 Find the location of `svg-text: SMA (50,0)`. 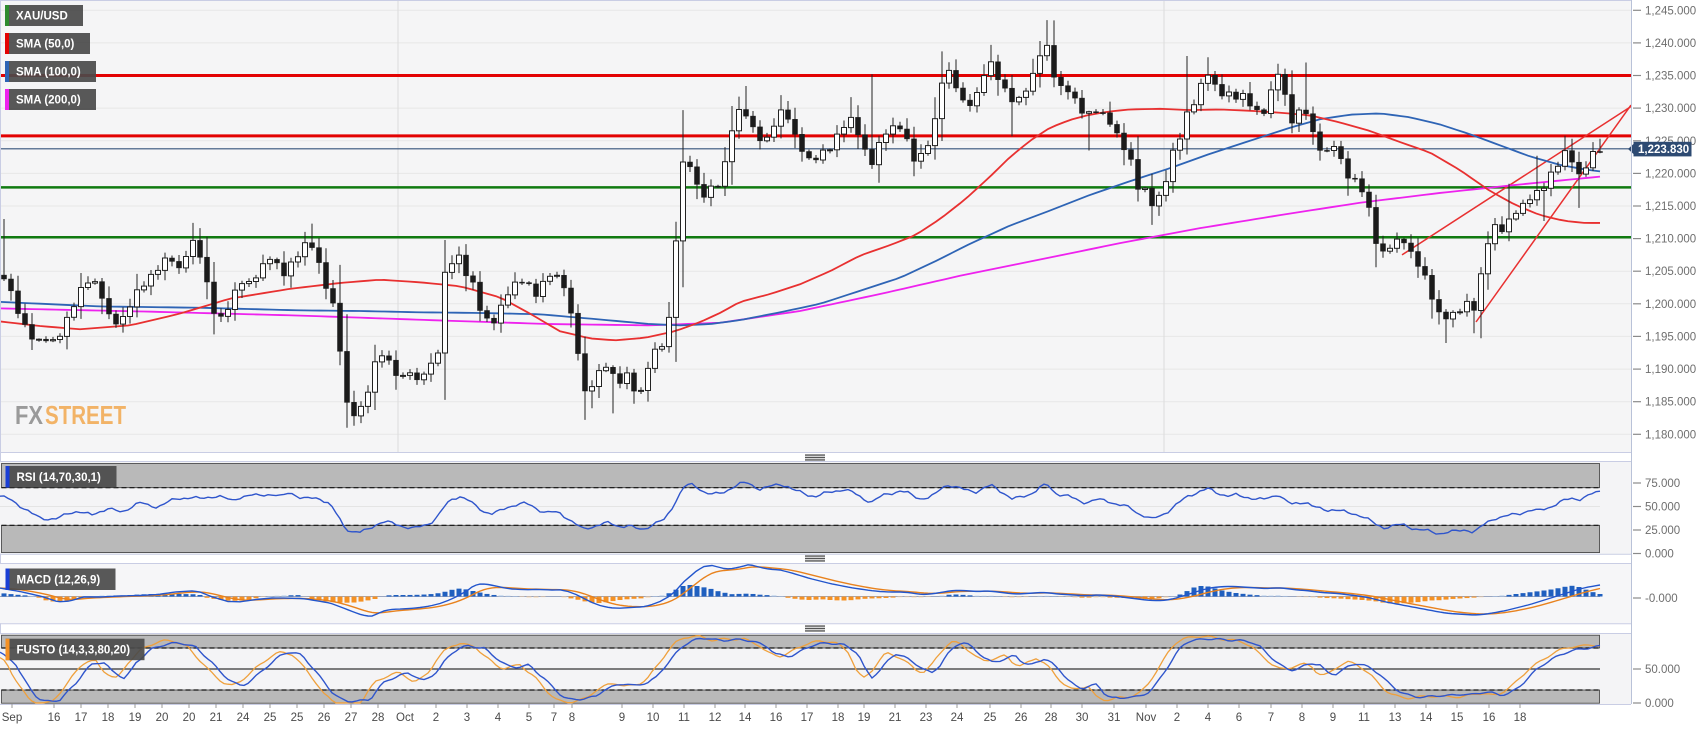

svg-text: SMA (50,0) is located at coordinates (45, 45).